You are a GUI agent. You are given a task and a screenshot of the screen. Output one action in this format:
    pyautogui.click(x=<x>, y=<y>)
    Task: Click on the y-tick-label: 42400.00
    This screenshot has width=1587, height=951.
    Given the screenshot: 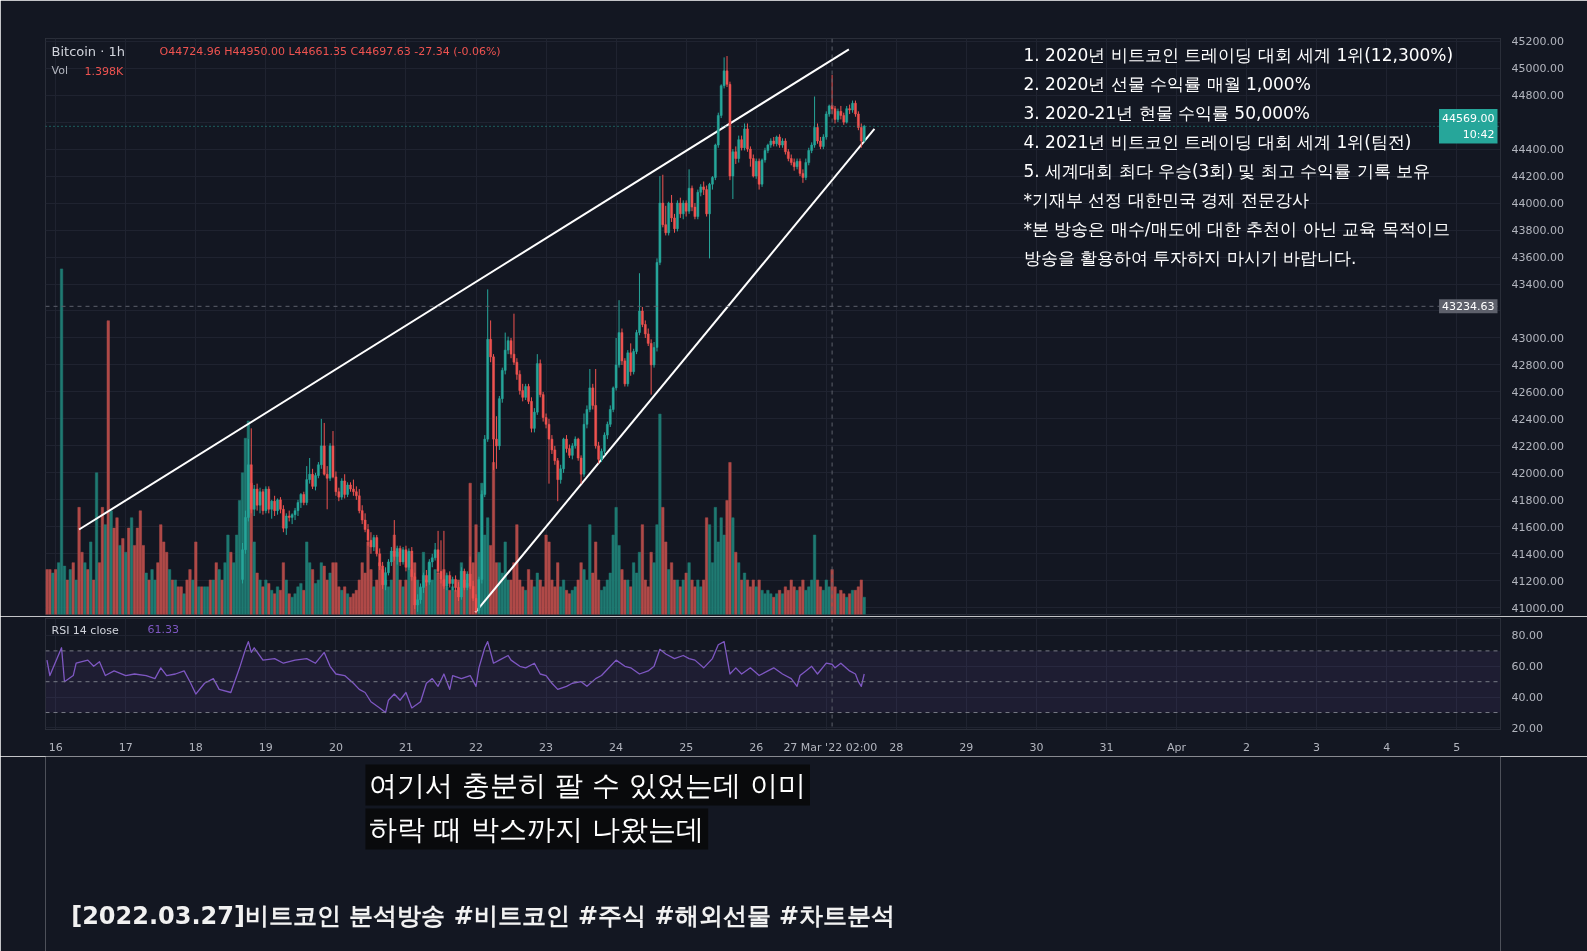 What is the action you would take?
    pyautogui.click(x=1537, y=419)
    